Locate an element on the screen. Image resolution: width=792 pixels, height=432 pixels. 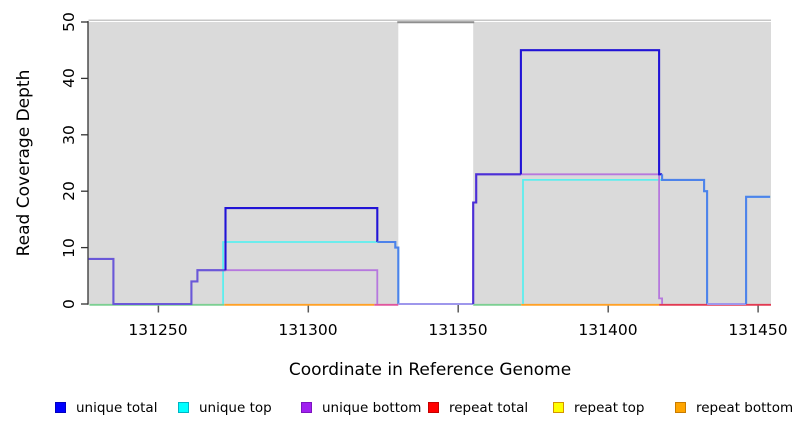
y-tick-label: 50 is located at coordinates (69, 22).